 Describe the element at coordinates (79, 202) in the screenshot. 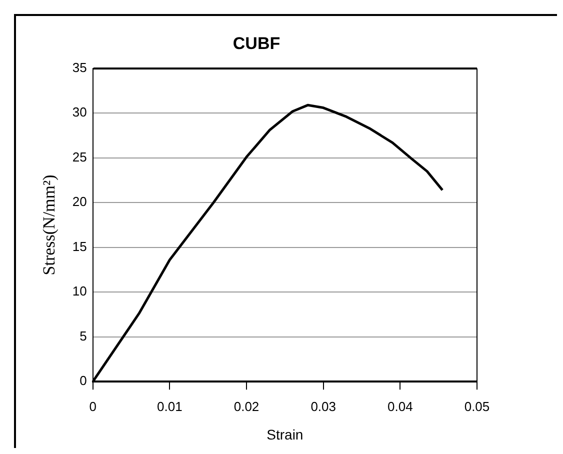

I see `y-tick-label: 20` at that location.